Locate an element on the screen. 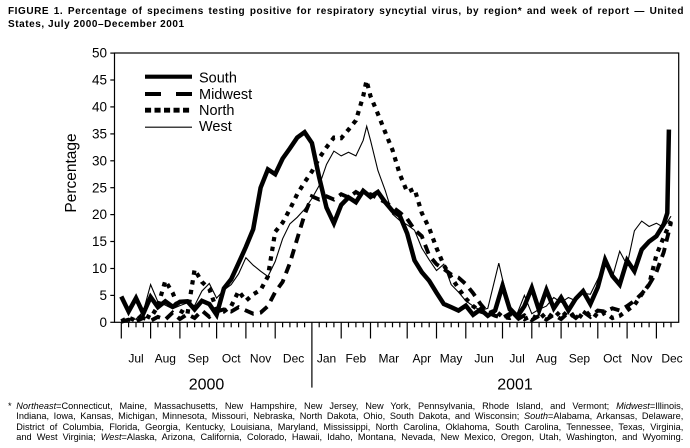 This screenshot has height=448, width=690. svg-text: 2000 is located at coordinates (207, 384).